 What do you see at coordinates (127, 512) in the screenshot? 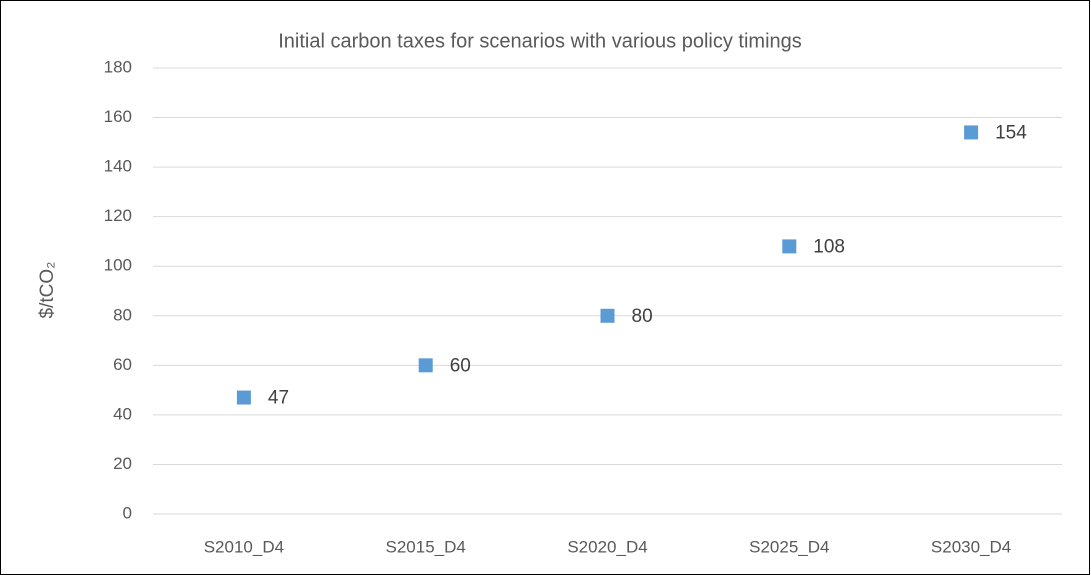
I see `y-tick-label: 0` at bounding box center [127, 512].